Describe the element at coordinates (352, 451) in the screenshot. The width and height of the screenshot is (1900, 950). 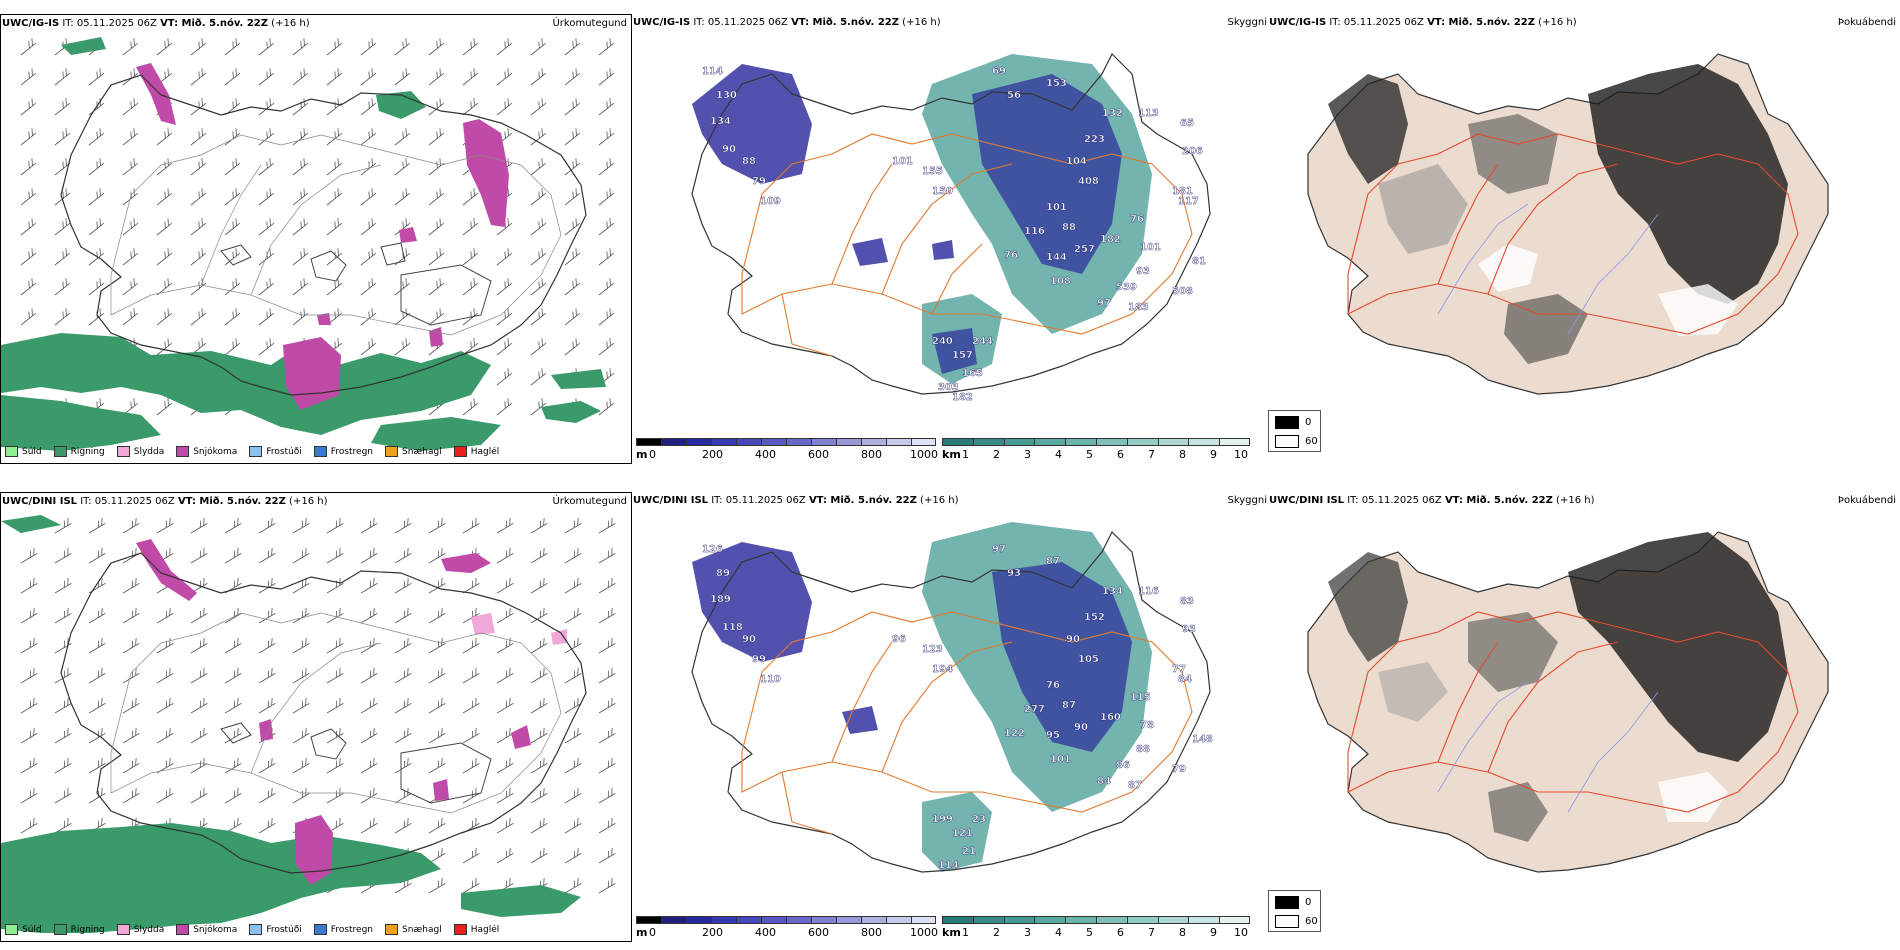
I see `legend-label: Frostregn` at that location.